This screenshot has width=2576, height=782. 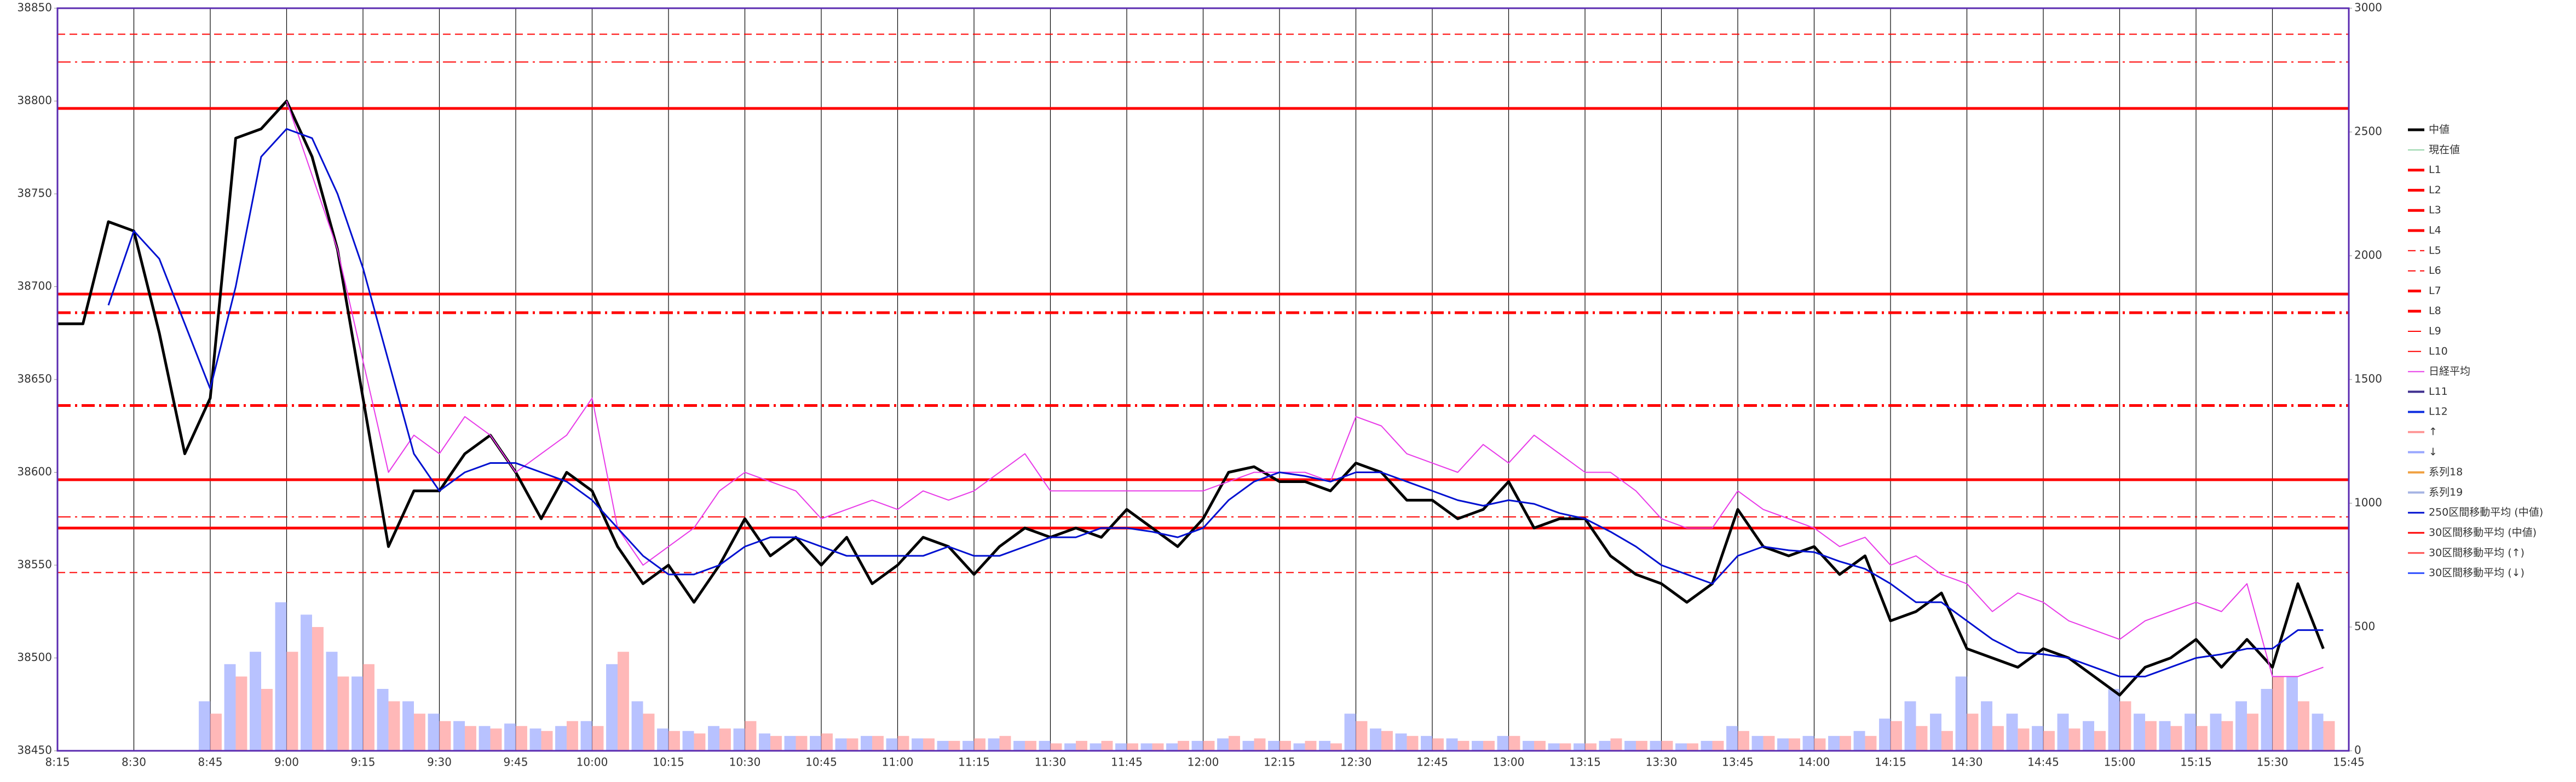 What do you see at coordinates (1662, 762) in the screenshot?
I see `x-tick-label: 13:30` at bounding box center [1662, 762].